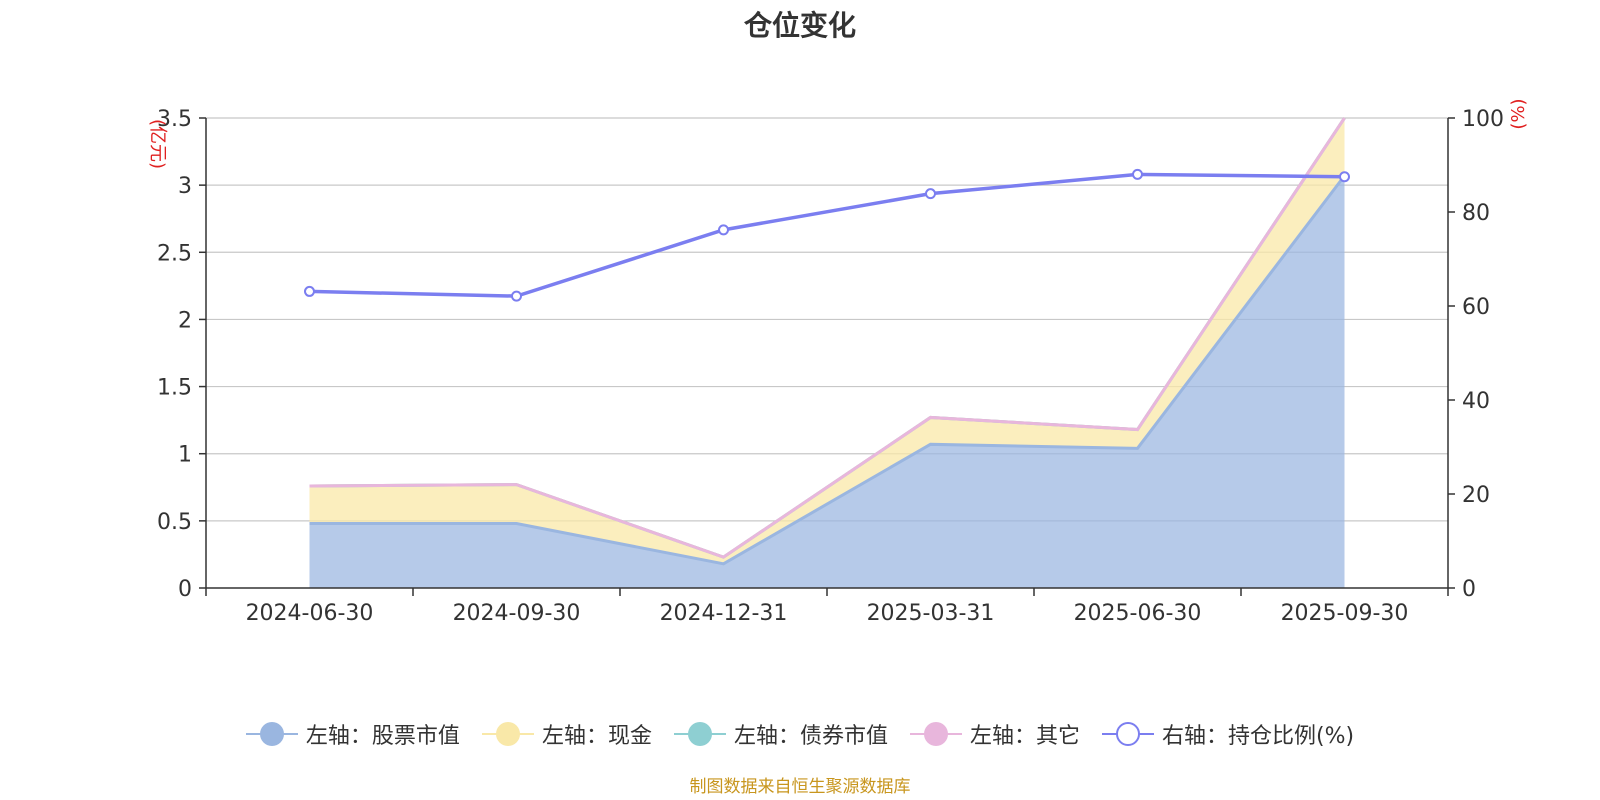 This screenshot has height=800, width=1600. I want to click on x-tick-label: 2024-12-31, so click(724, 613).